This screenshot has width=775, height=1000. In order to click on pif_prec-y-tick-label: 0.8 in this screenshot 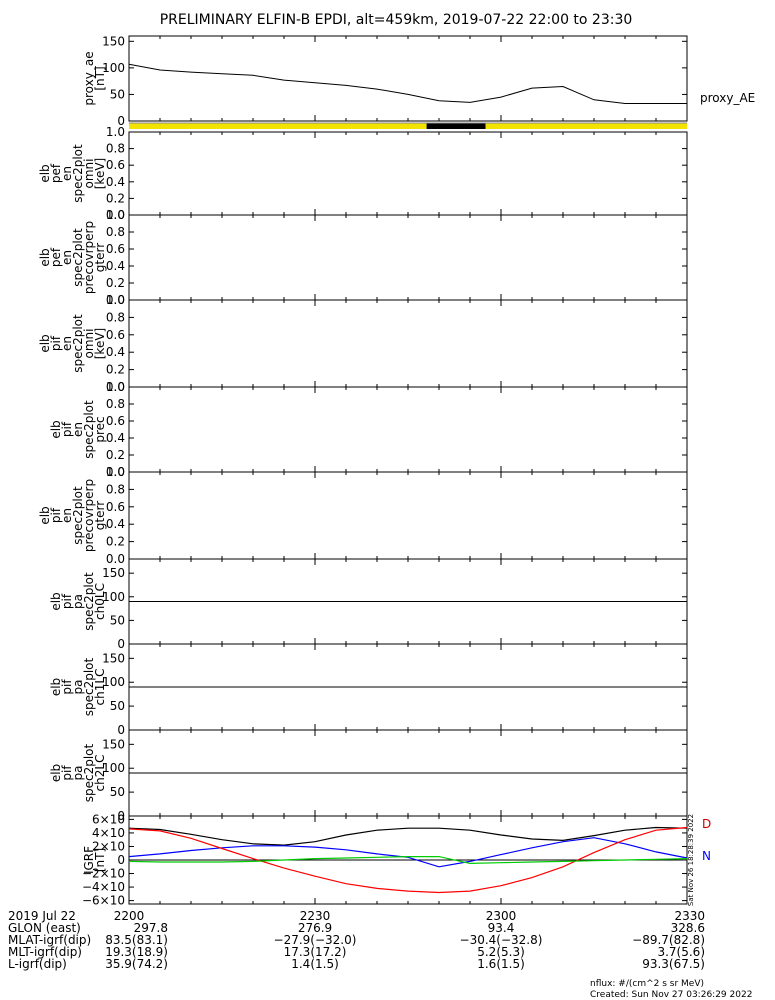, I will do `click(115, 404)`.